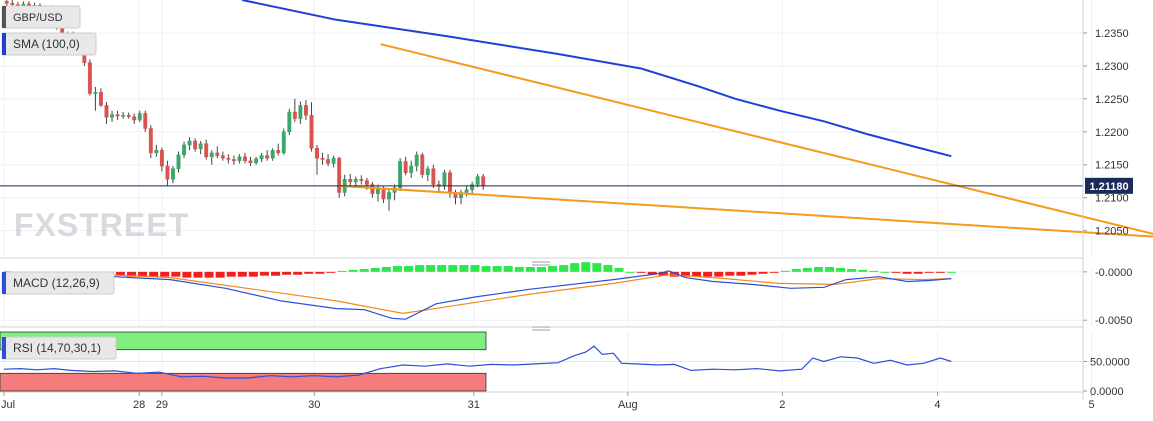 The height and width of the screenshot is (421, 1153). What do you see at coordinates (1110, 363) in the screenshot?
I see `rsi-tick-label: 50.0000` at bounding box center [1110, 363].